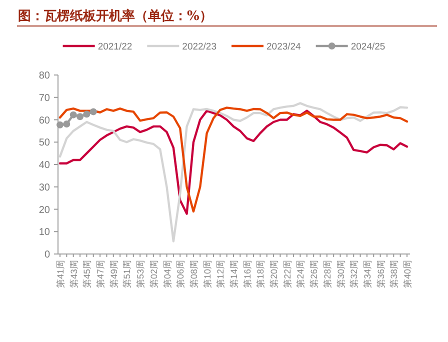 This screenshot has height=342, width=448. Describe the element at coordinates (115, 16) in the screenshot. I see `chart-title: 图：瓦楞纸板开机率（单位：%）` at that location.